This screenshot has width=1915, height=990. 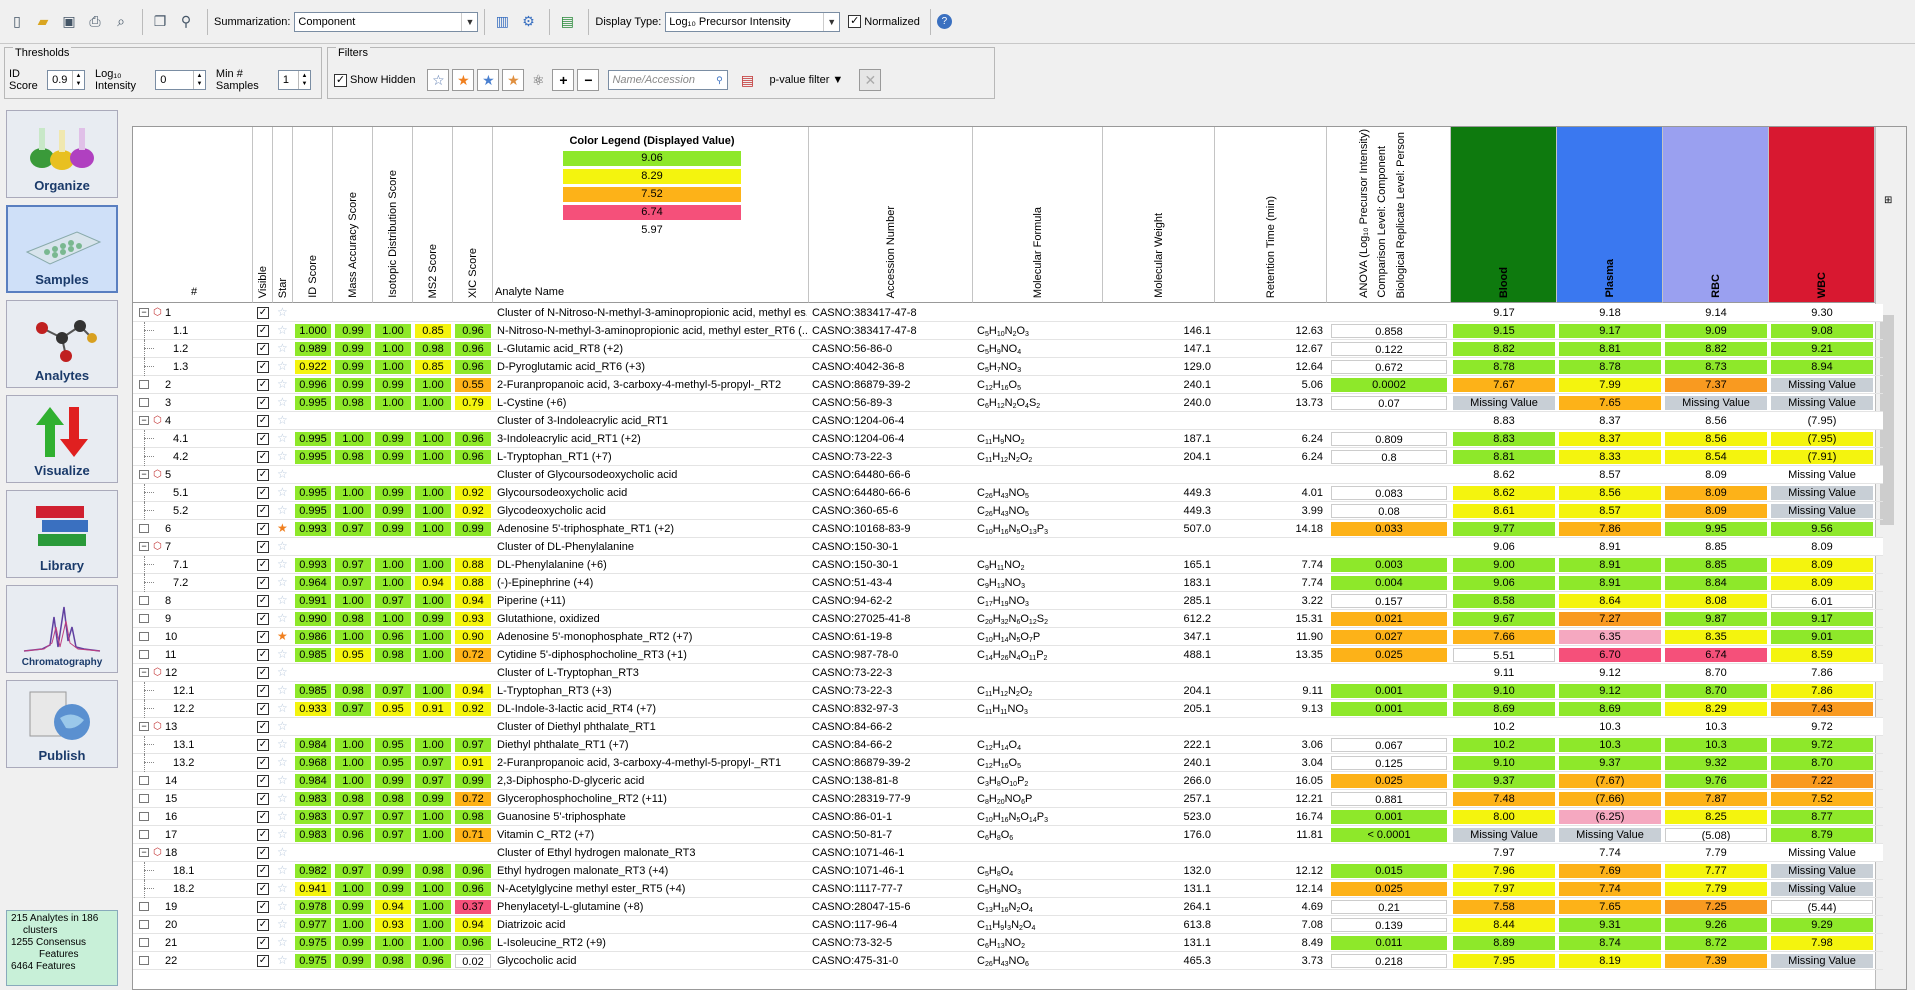 I want to click on star-outline-icon: ☆, so click(x=438, y=80).